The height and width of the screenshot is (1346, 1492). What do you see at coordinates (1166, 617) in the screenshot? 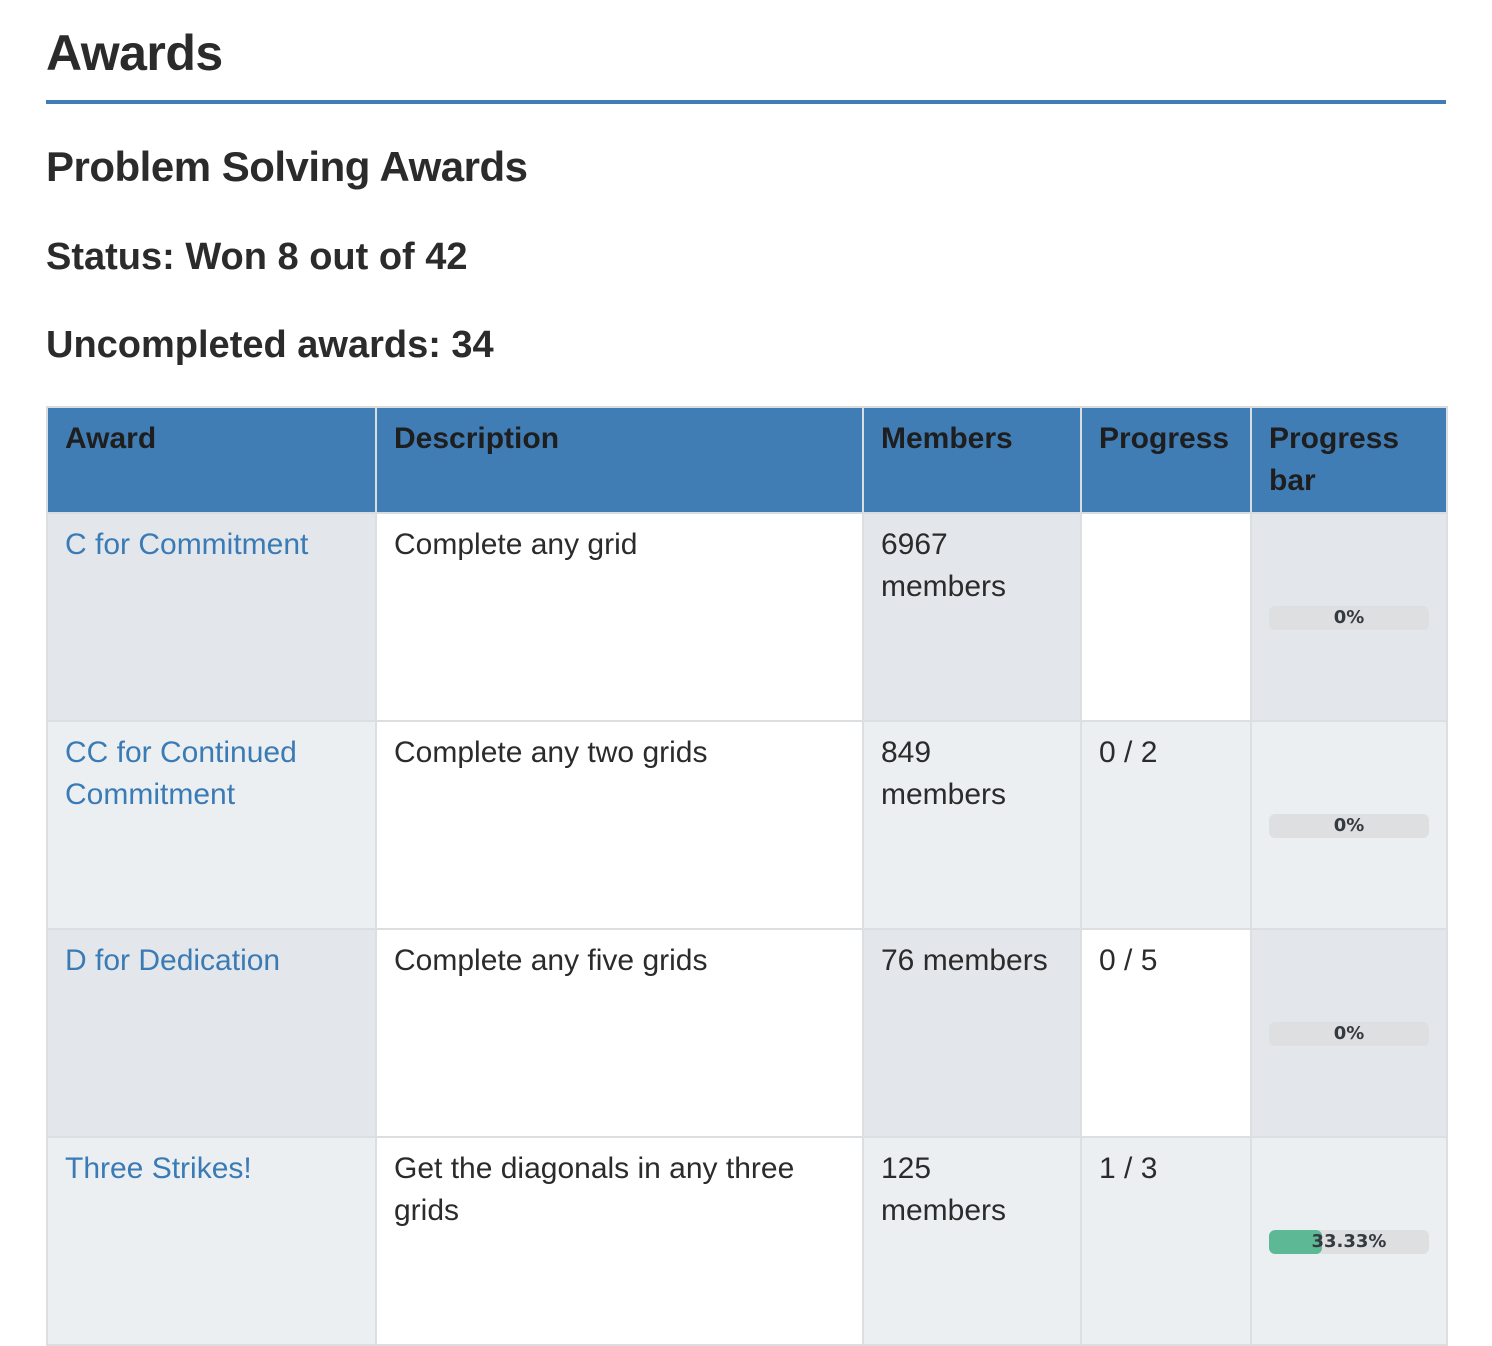
I see `progress-cell` at bounding box center [1166, 617].